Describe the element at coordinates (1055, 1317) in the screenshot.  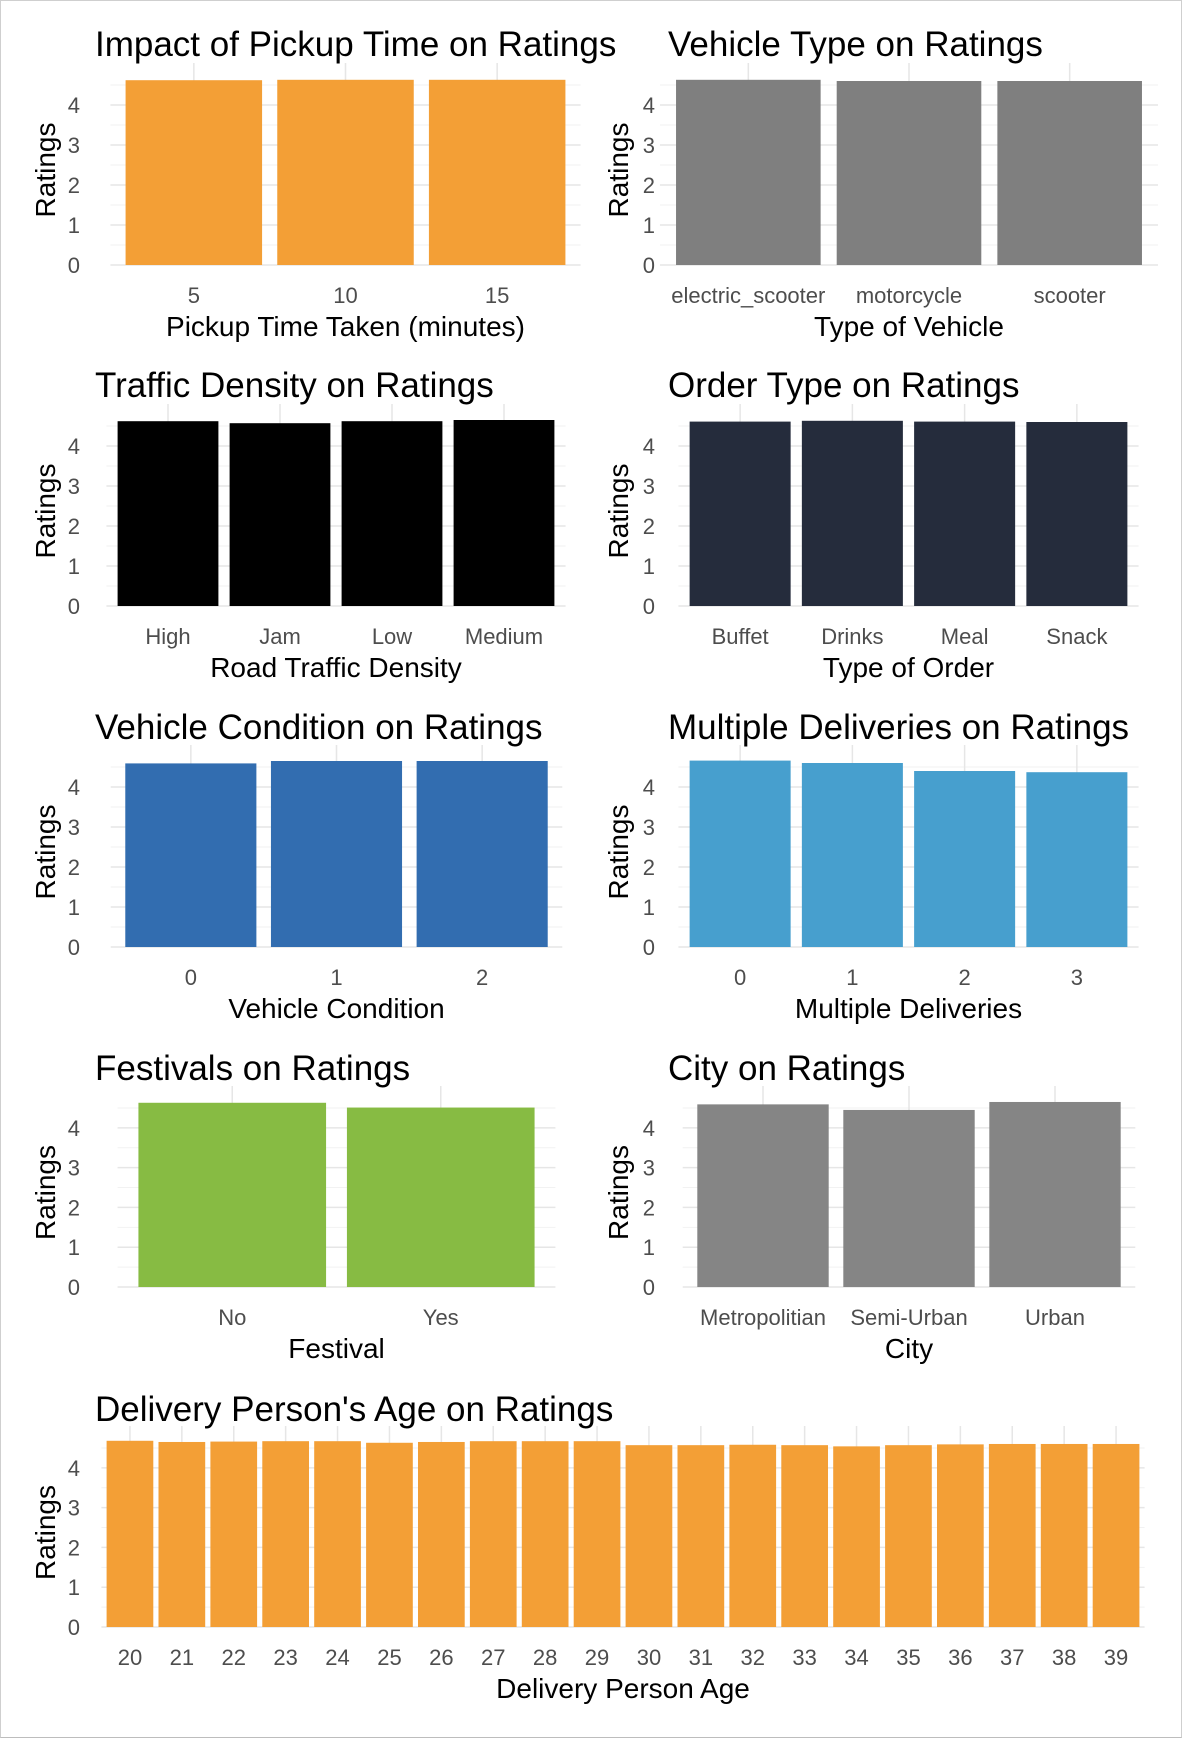
I see `x-tick-label: Urban` at that location.